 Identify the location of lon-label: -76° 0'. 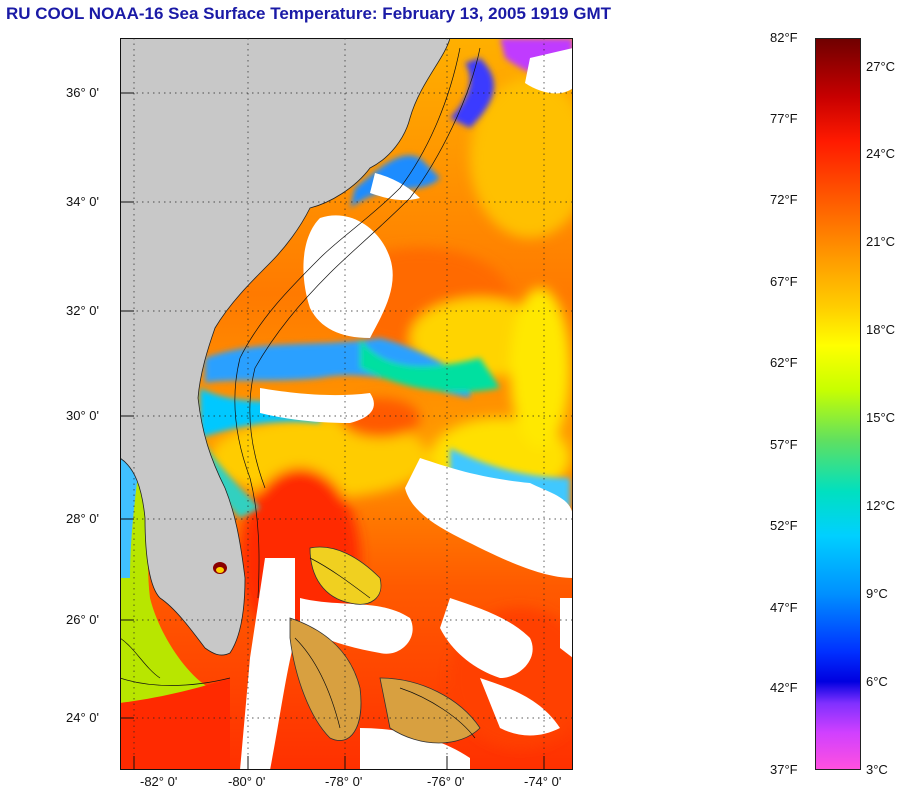
(446, 781).